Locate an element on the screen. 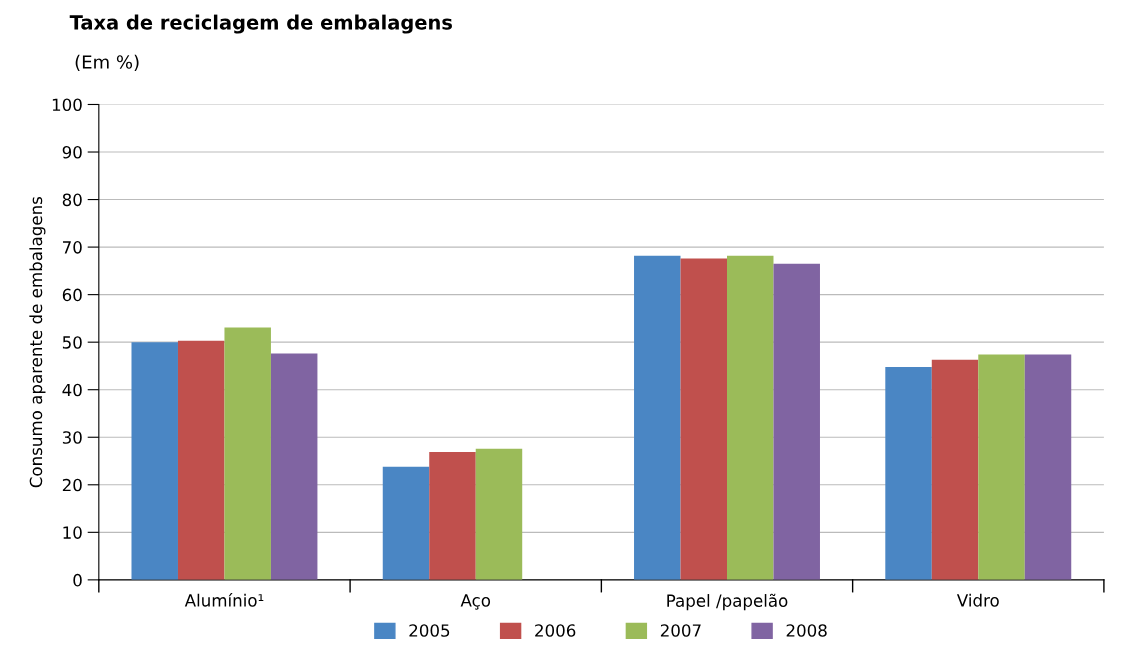 The width and height of the screenshot is (1123, 653). chart-subtitle: (Em %) is located at coordinates (107, 62).